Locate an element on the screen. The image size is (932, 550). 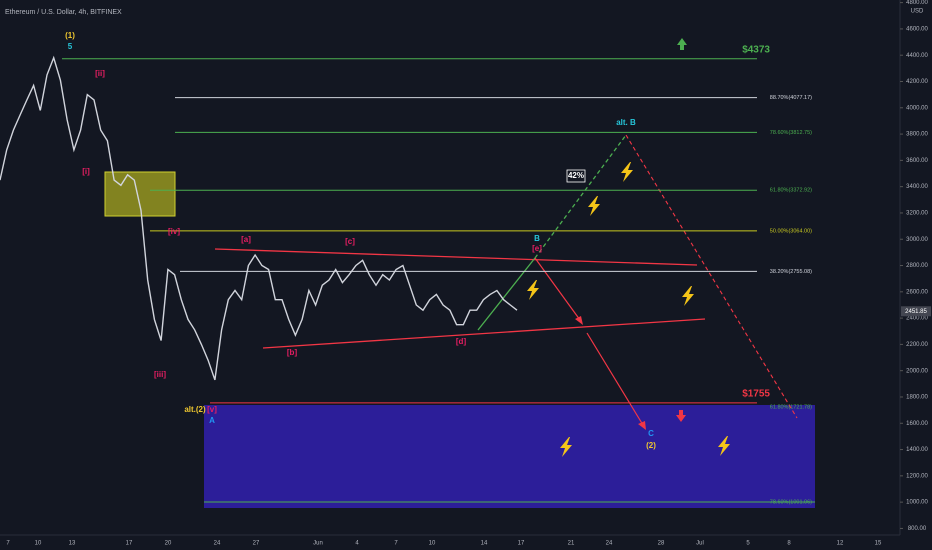
level-label: 50.00%(3064.00) is located at coordinates (791, 231).